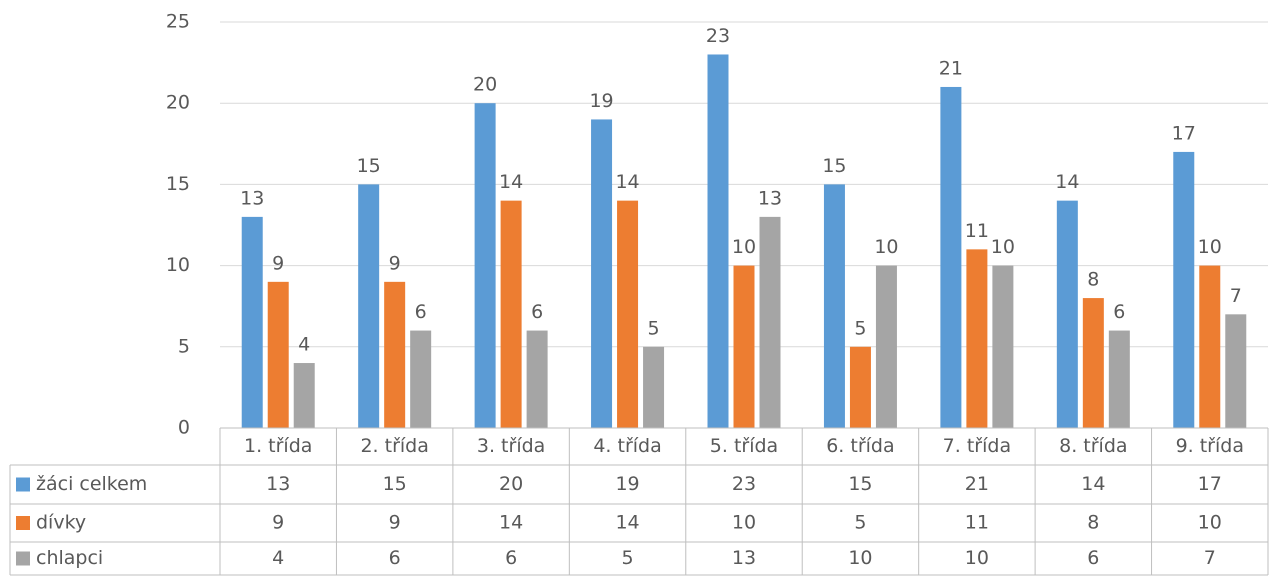 Image resolution: width=1270 pixels, height=576 pixels. What do you see at coordinates (278, 446) in the screenshot?
I see `x-tick-label: 1. třída` at bounding box center [278, 446].